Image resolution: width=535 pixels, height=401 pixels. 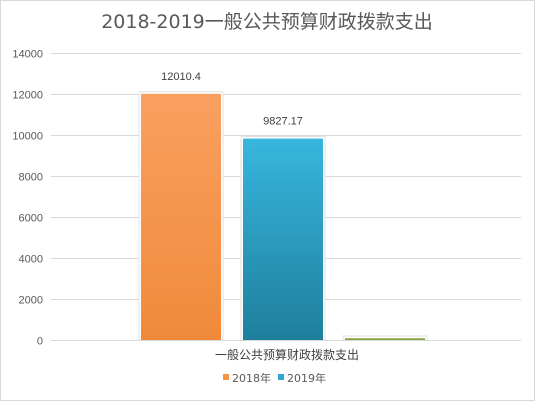 I want to click on y-tick-label: 10000, so click(x=27, y=137).